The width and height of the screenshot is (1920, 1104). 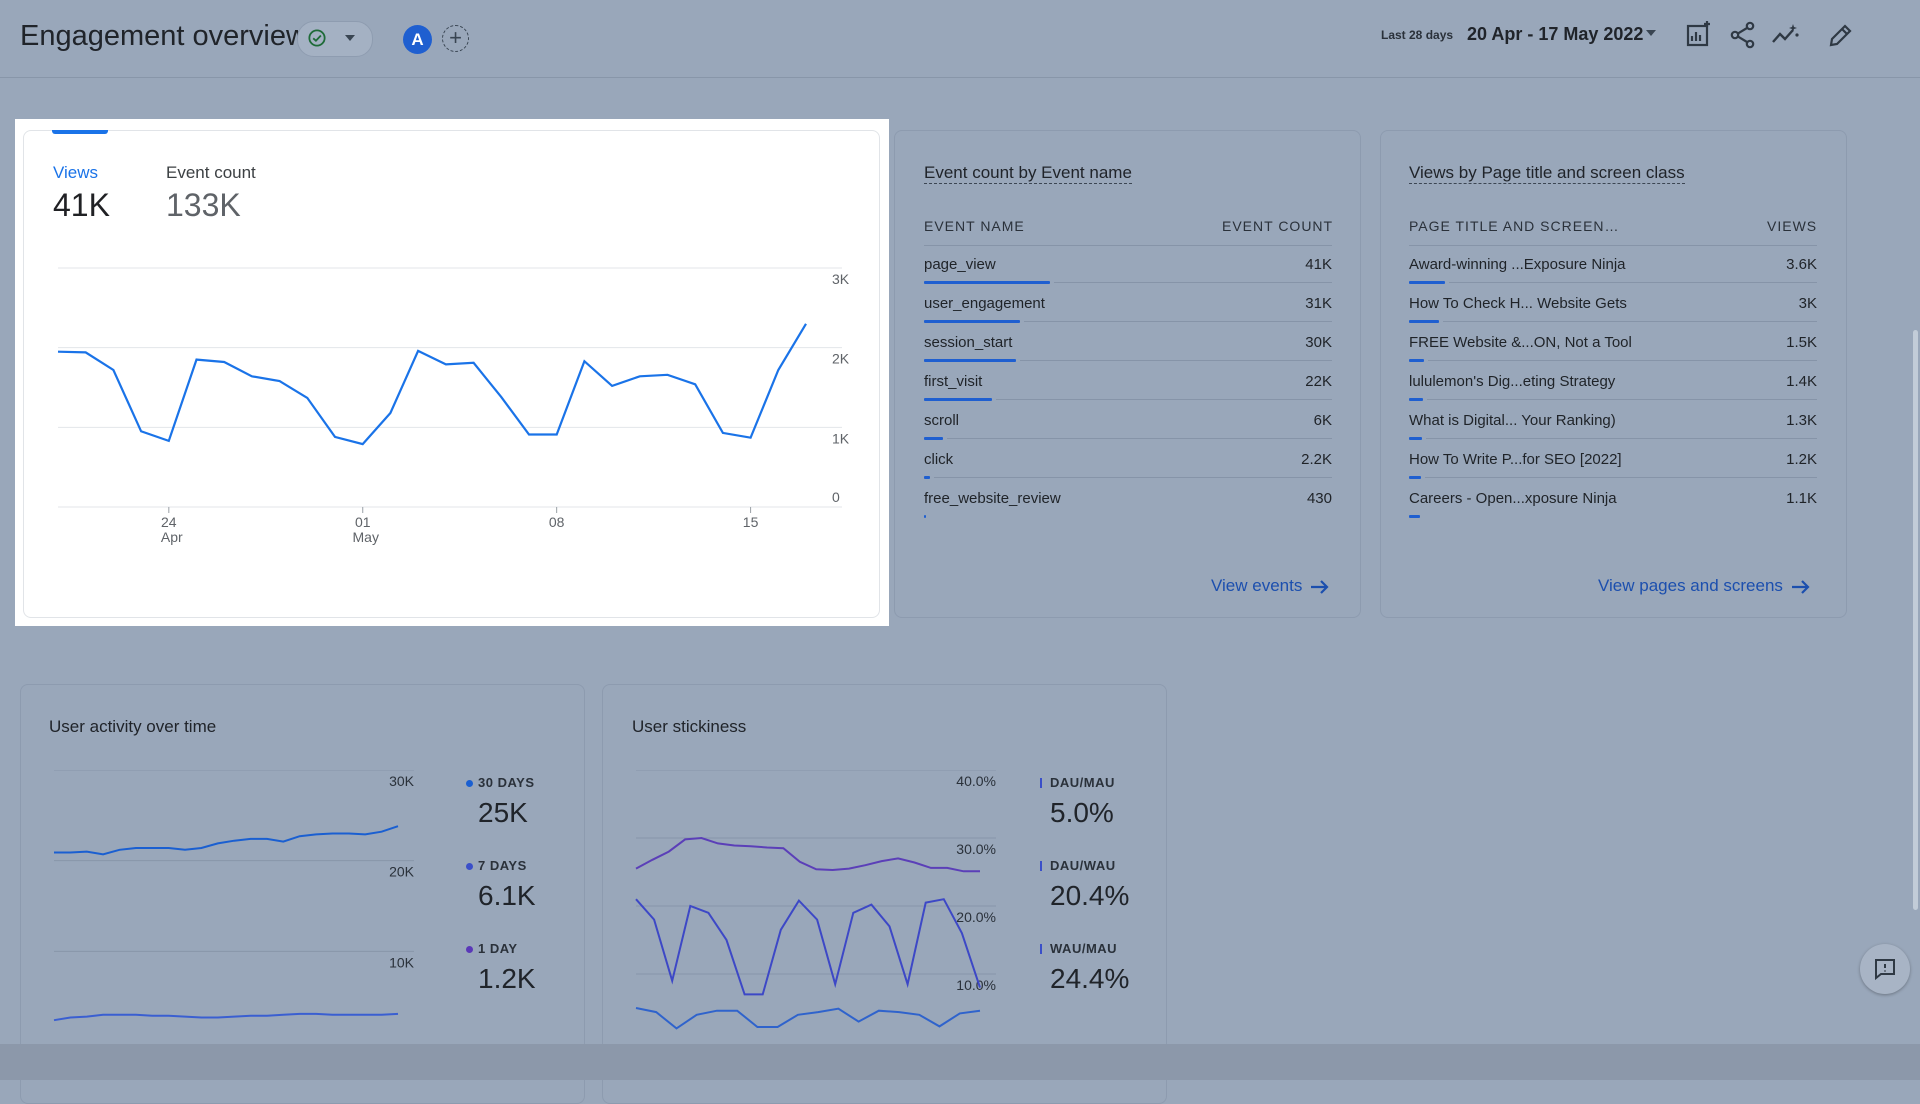 What do you see at coordinates (1743, 35) in the screenshot?
I see `share-icon` at bounding box center [1743, 35].